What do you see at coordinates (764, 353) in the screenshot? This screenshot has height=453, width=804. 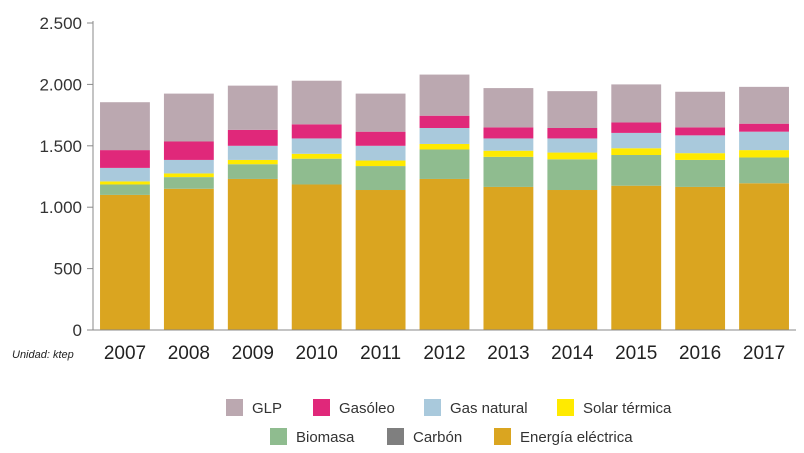 I see `x-tick-label: 2017` at bounding box center [764, 353].